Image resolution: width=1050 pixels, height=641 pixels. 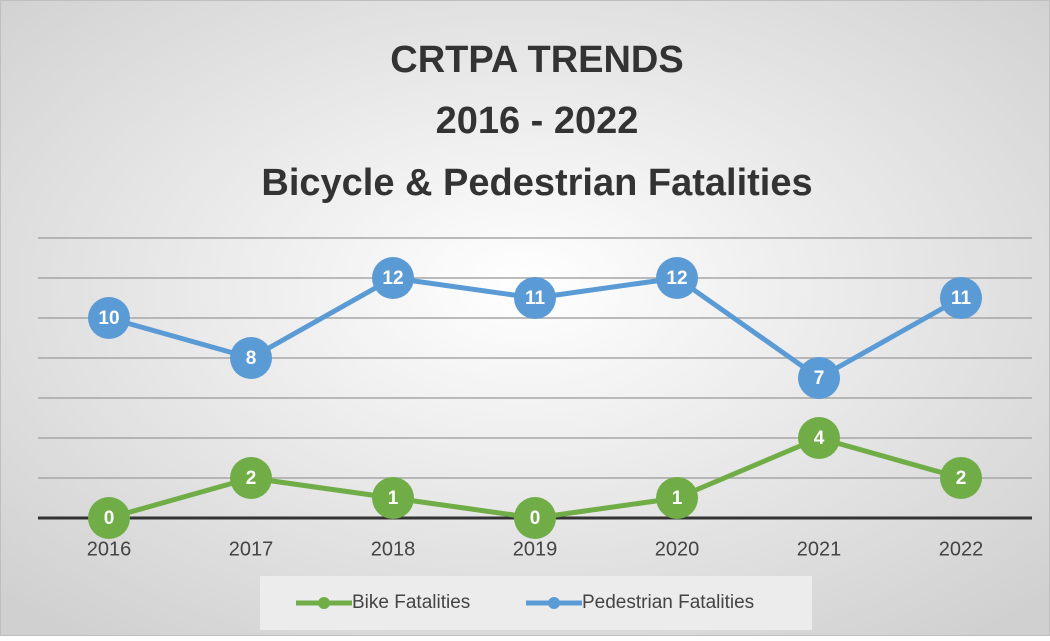 I want to click on chart-title: Bicycle & Pedestrian Fatalities, so click(x=536, y=183).